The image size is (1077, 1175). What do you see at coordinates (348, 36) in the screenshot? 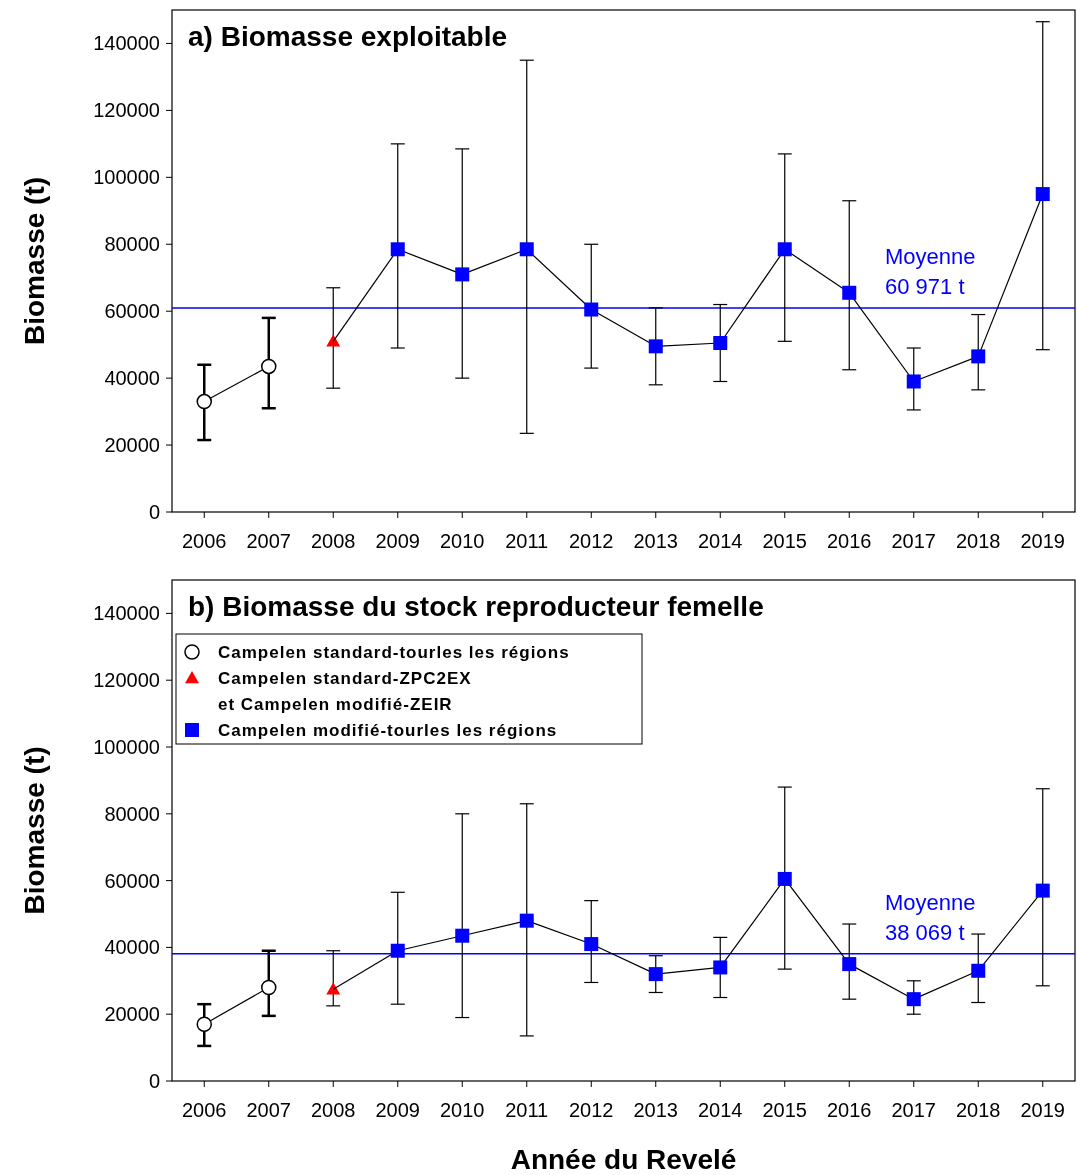
I see `chart-title: a) Biomasse exploitable` at bounding box center [348, 36].